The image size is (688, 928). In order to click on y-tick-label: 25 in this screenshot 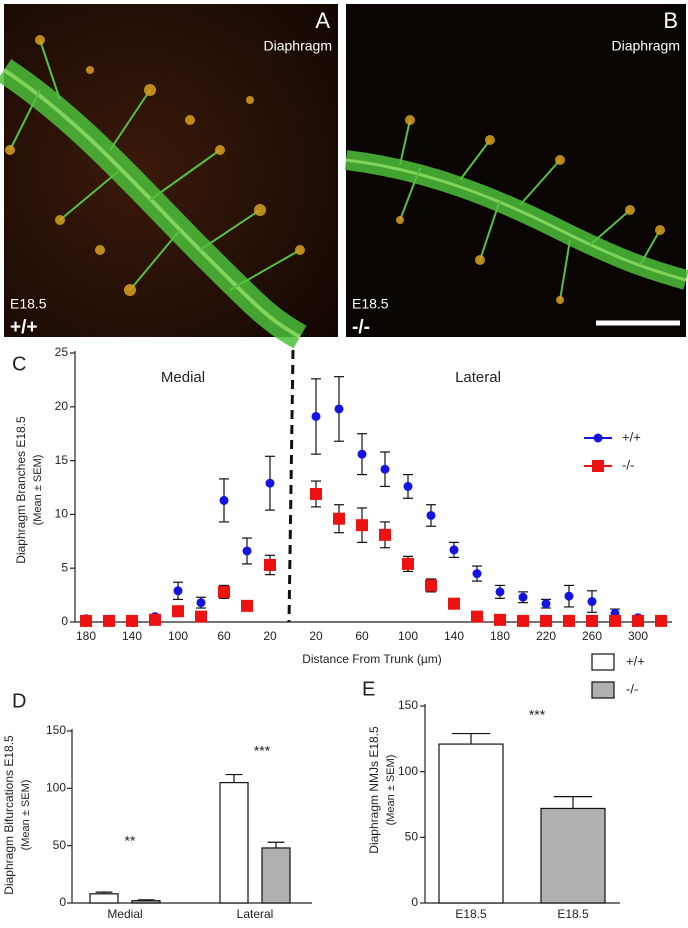, I will do `click(62, 352)`.